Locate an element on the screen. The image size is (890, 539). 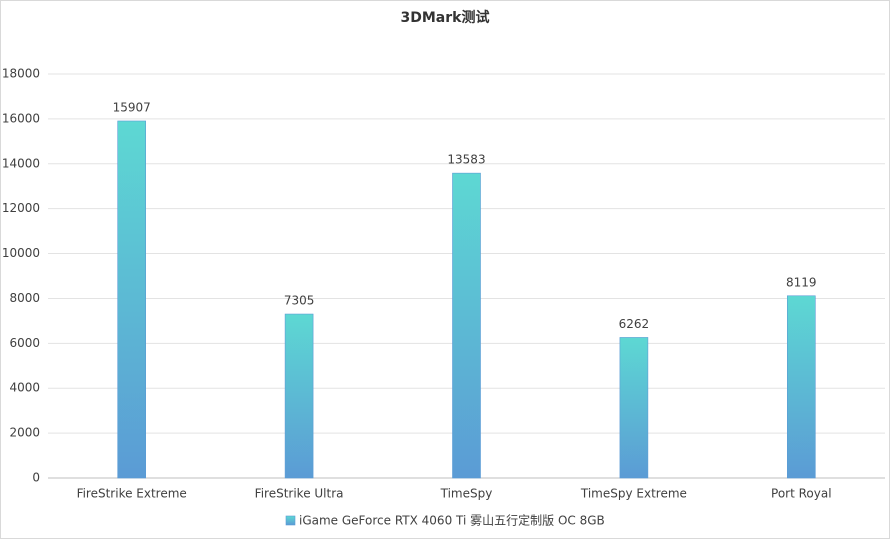
data-label: 8119 is located at coordinates (801, 282).